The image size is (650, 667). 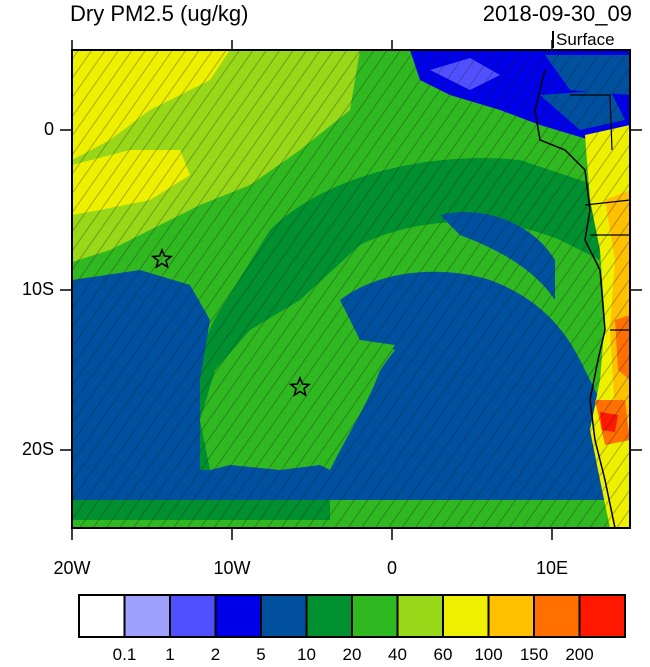 I want to click on colorbar, so click(x=352, y=616).